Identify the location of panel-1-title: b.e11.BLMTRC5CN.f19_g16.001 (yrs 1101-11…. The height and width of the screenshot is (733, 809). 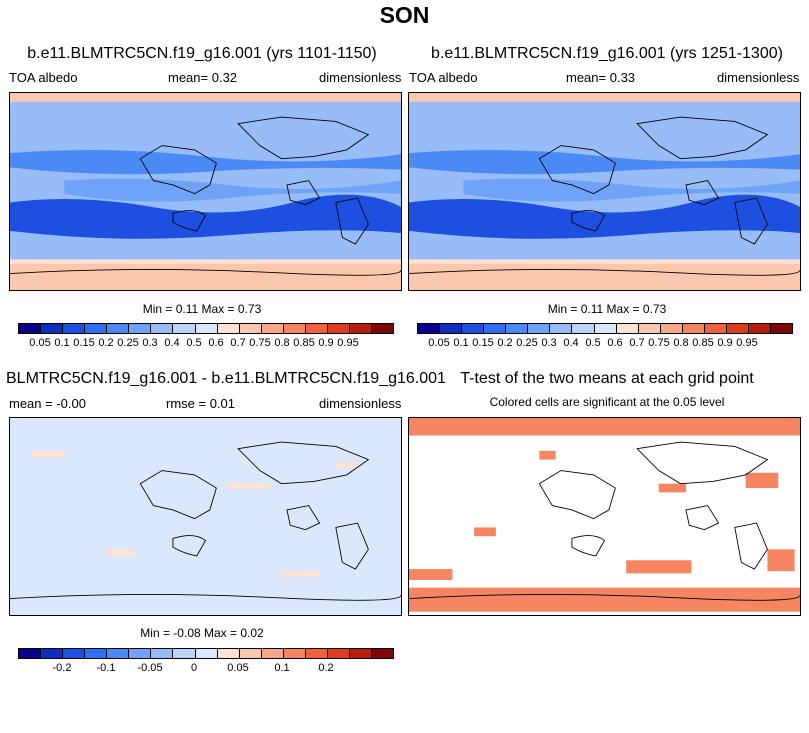
(202, 53).